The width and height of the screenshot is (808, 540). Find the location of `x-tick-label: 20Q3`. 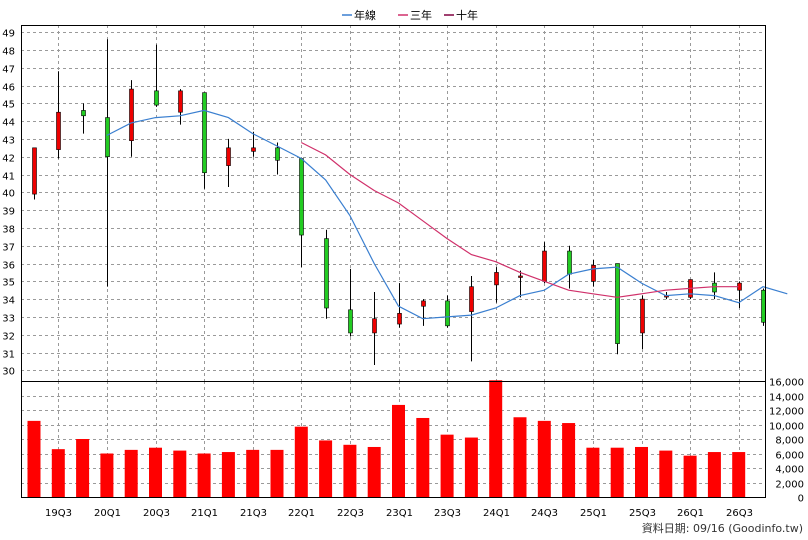

x-tick-label: 20Q3 is located at coordinates (156, 513).